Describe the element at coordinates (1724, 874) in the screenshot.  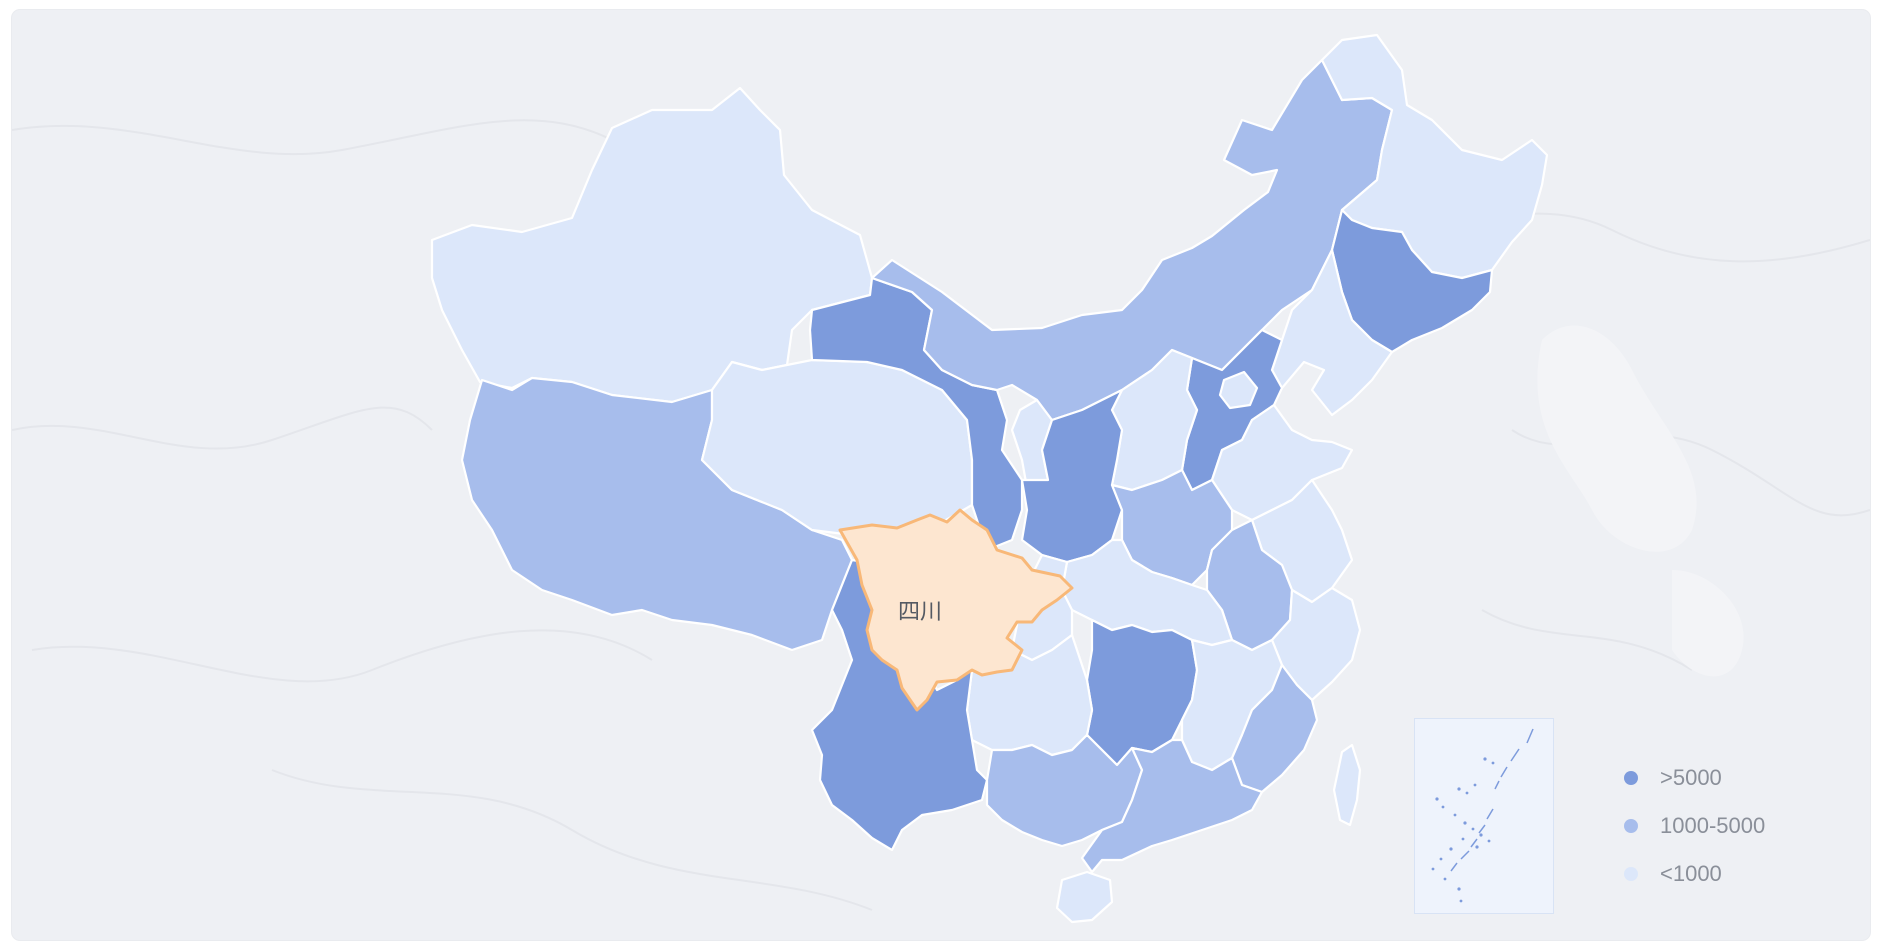
I see `legend-item-low: <1000` at that location.